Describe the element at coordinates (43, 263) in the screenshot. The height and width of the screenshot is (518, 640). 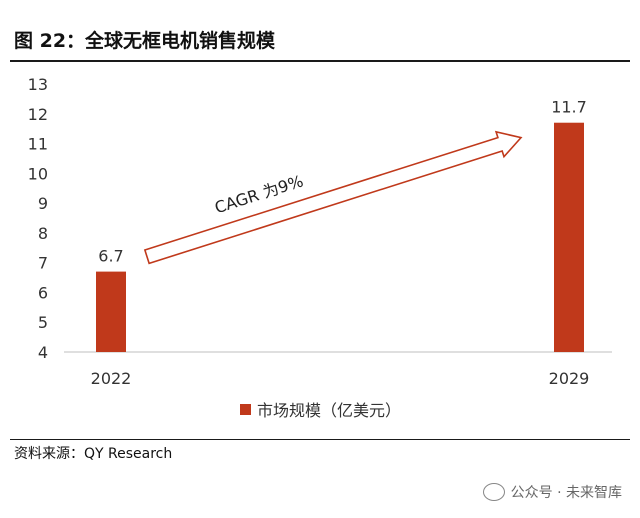
I see `y-tick-label: 7` at that location.